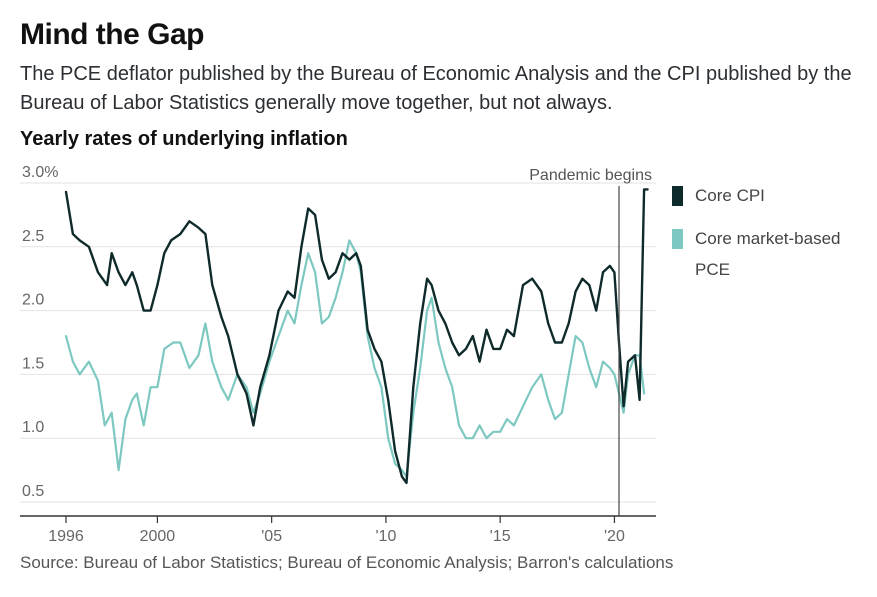 The image size is (877, 597). I want to click on legend-item-core-pce: Core market-based PCE, so click(770, 254).